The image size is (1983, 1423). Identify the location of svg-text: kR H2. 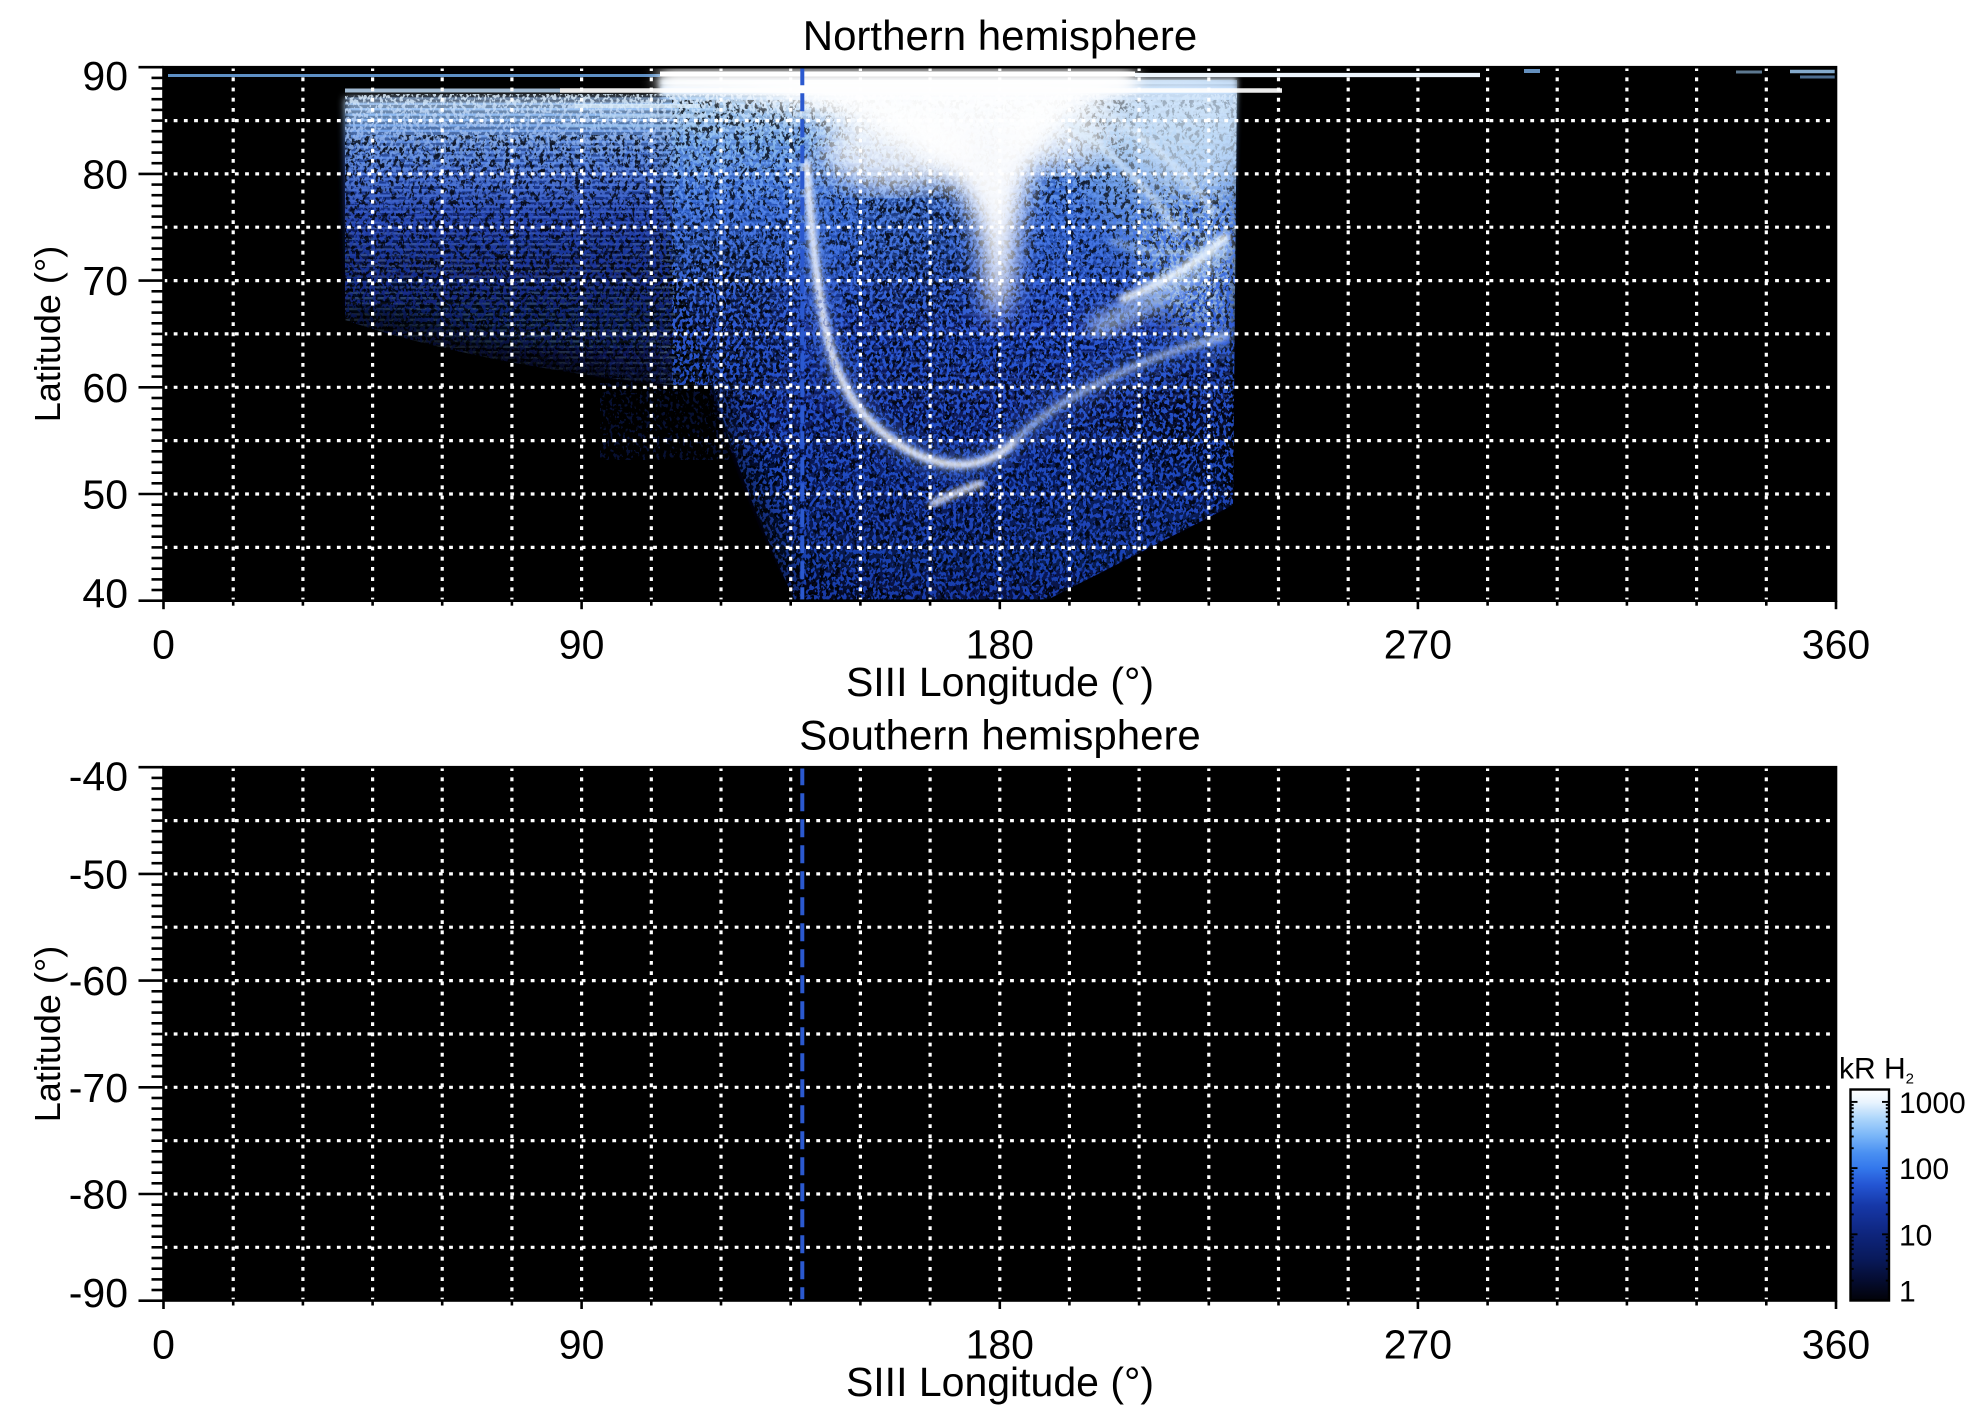
(1876, 1070).